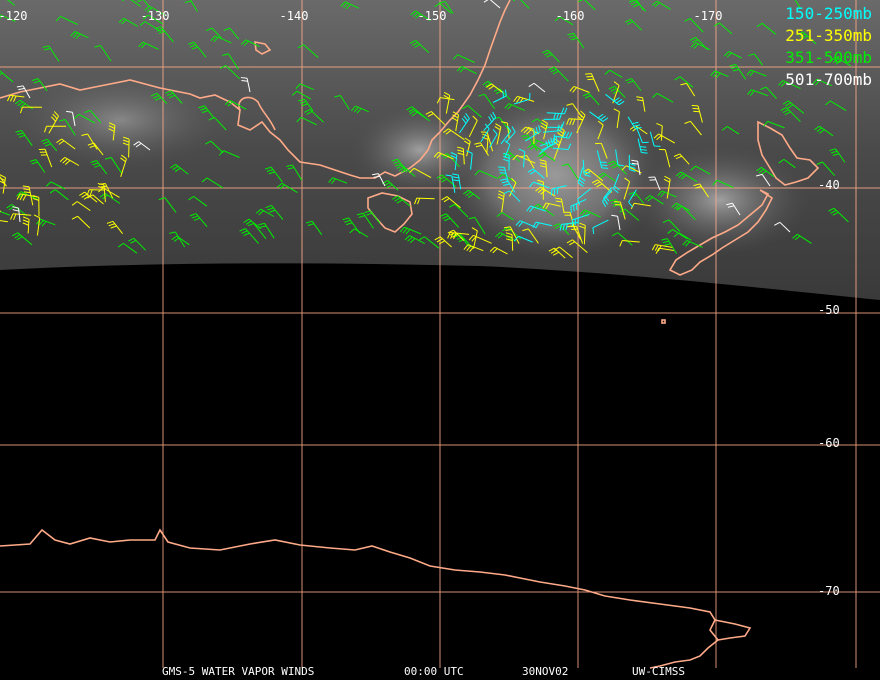 The width and height of the screenshot is (880, 680). I want to click on lon-label: -140, so click(294, 16).